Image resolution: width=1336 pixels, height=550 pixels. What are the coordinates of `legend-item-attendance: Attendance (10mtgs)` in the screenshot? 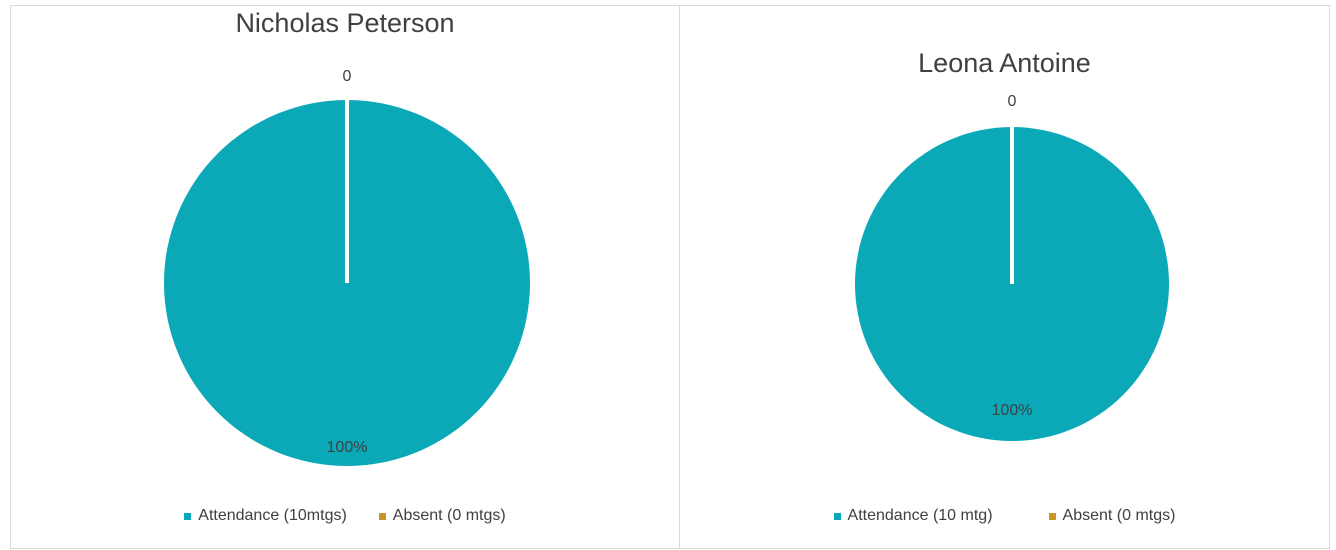 It's located at (265, 516).